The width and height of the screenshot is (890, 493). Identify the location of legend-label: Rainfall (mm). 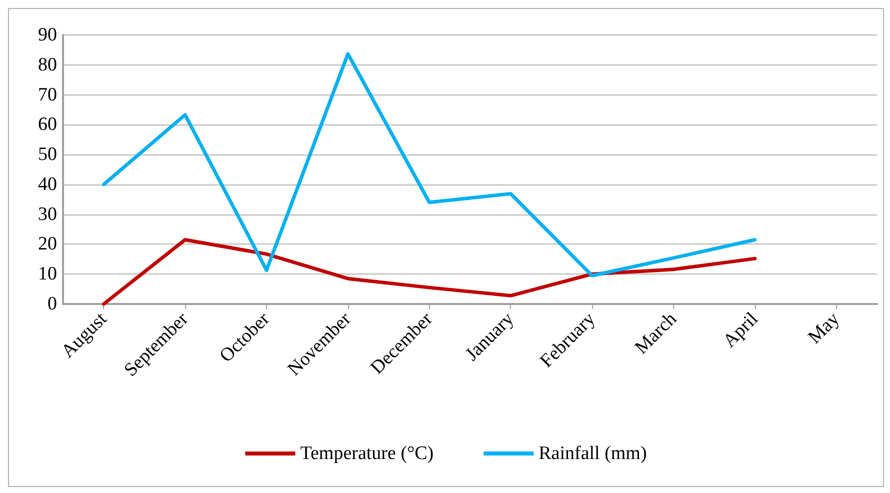
(592, 453).